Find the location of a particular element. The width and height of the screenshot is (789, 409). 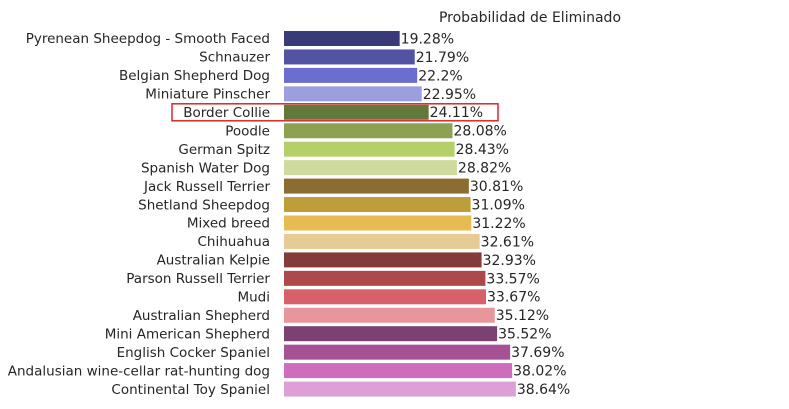

value-label-mini-american-shepherd: 35.52% is located at coordinates (524, 335).